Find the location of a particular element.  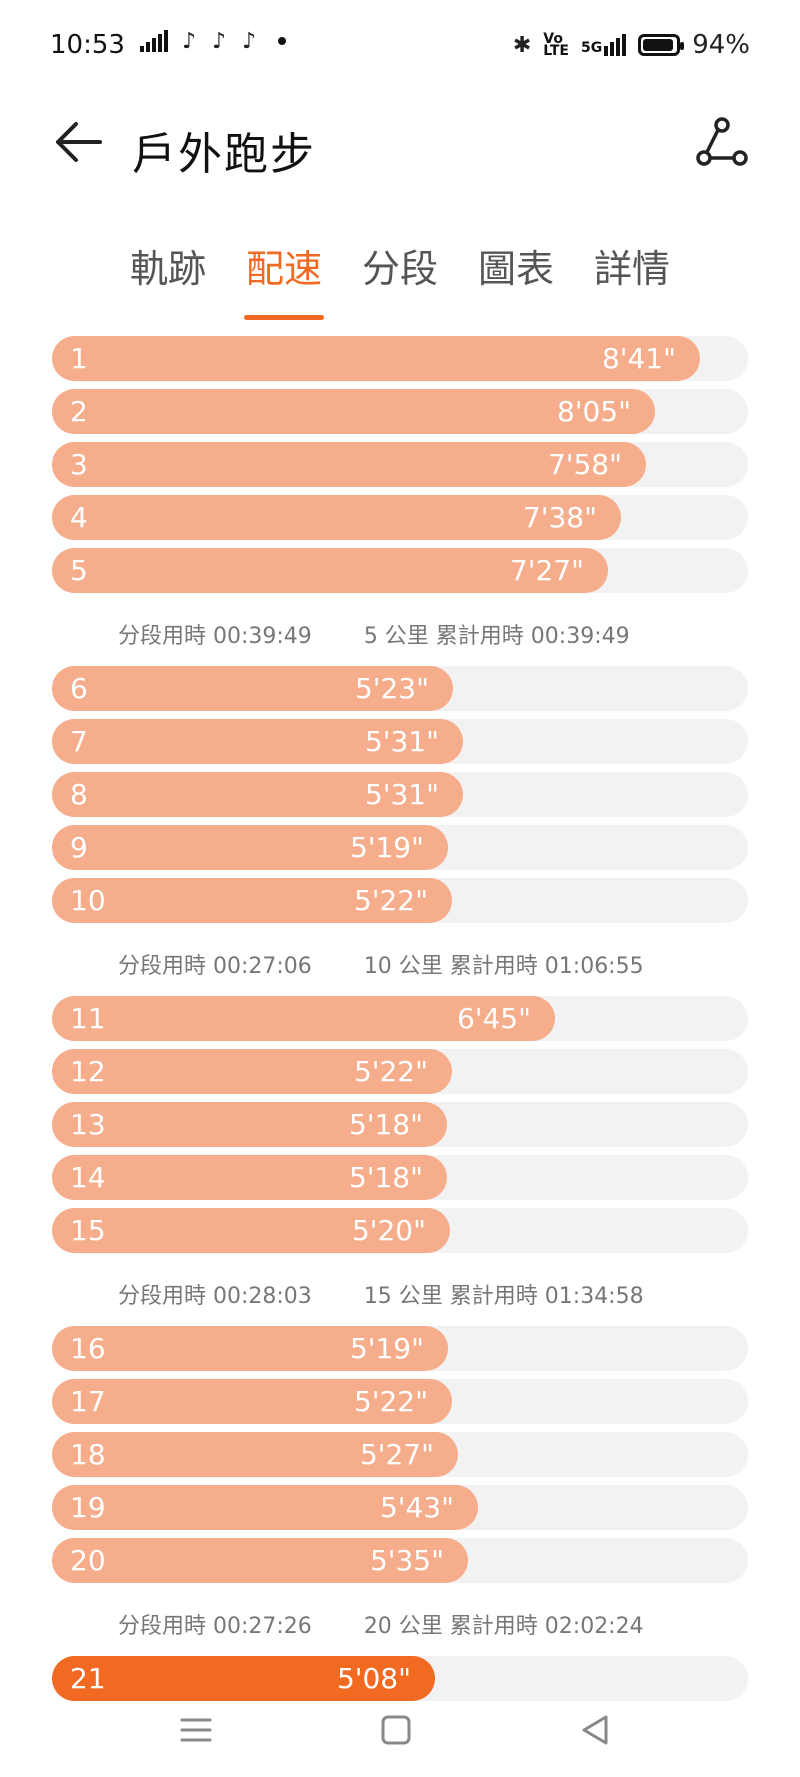

tab-splits: 分段 is located at coordinates (399, 269).